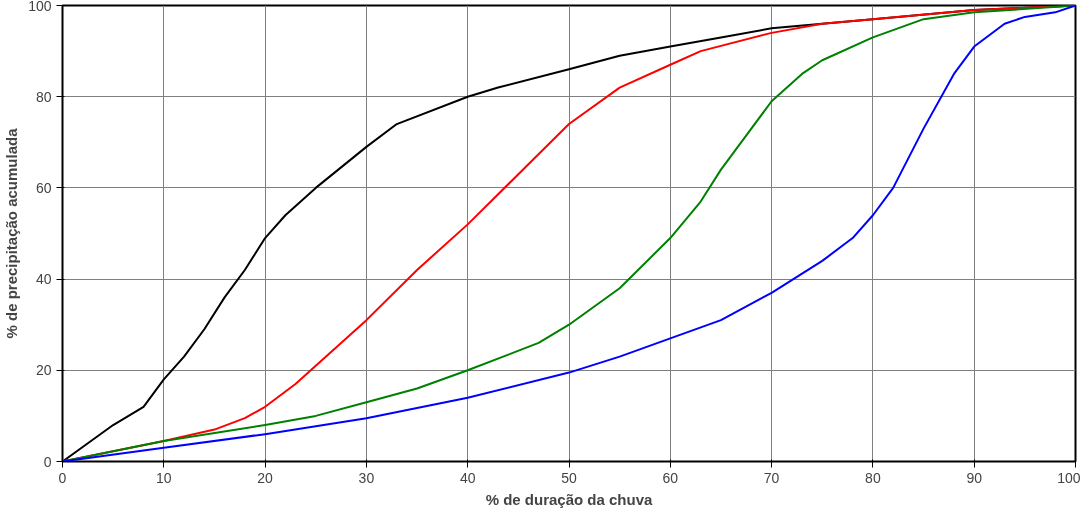 The width and height of the screenshot is (1086, 517). What do you see at coordinates (43, 96) in the screenshot?
I see `y-tick-label: 80` at bounding box center [43, 96].